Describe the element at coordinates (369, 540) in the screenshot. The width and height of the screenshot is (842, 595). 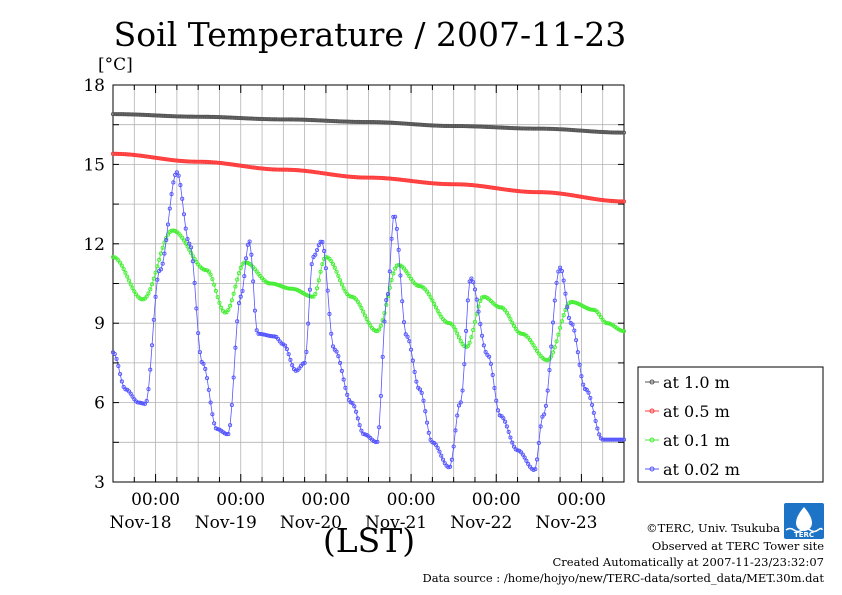
I see `x-axis-label: (LST)` at that location.